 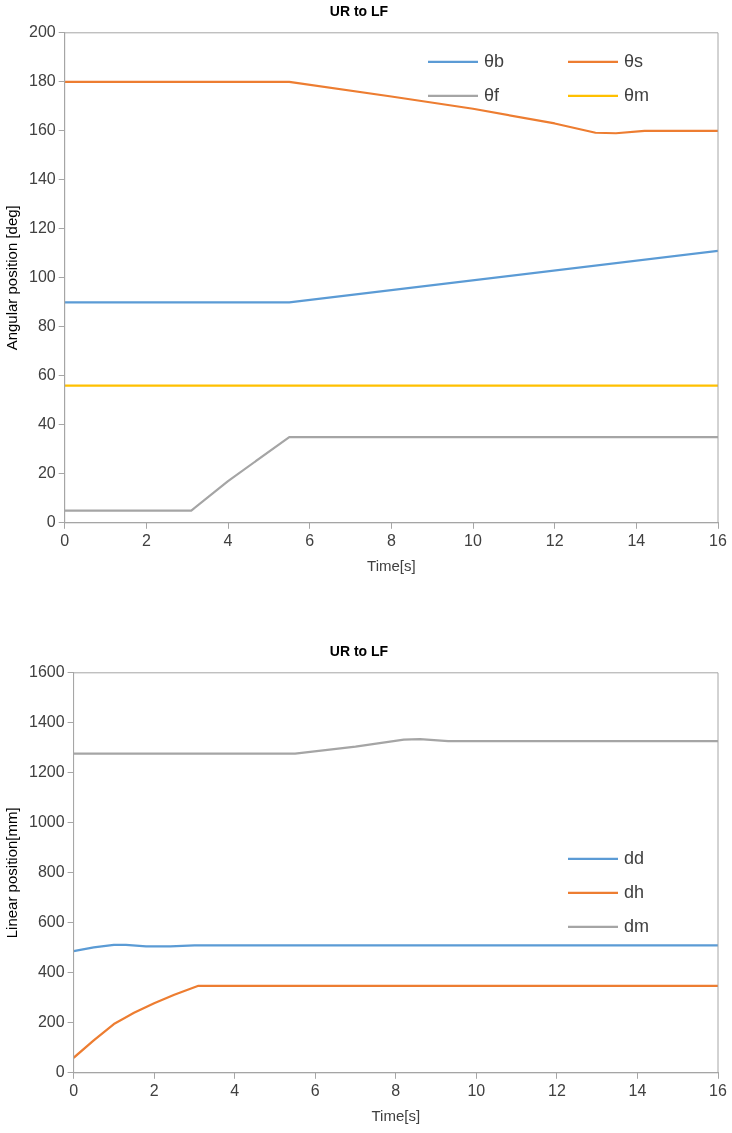 I want to click on y-tick-label: 160, so click(x=42, y=130).